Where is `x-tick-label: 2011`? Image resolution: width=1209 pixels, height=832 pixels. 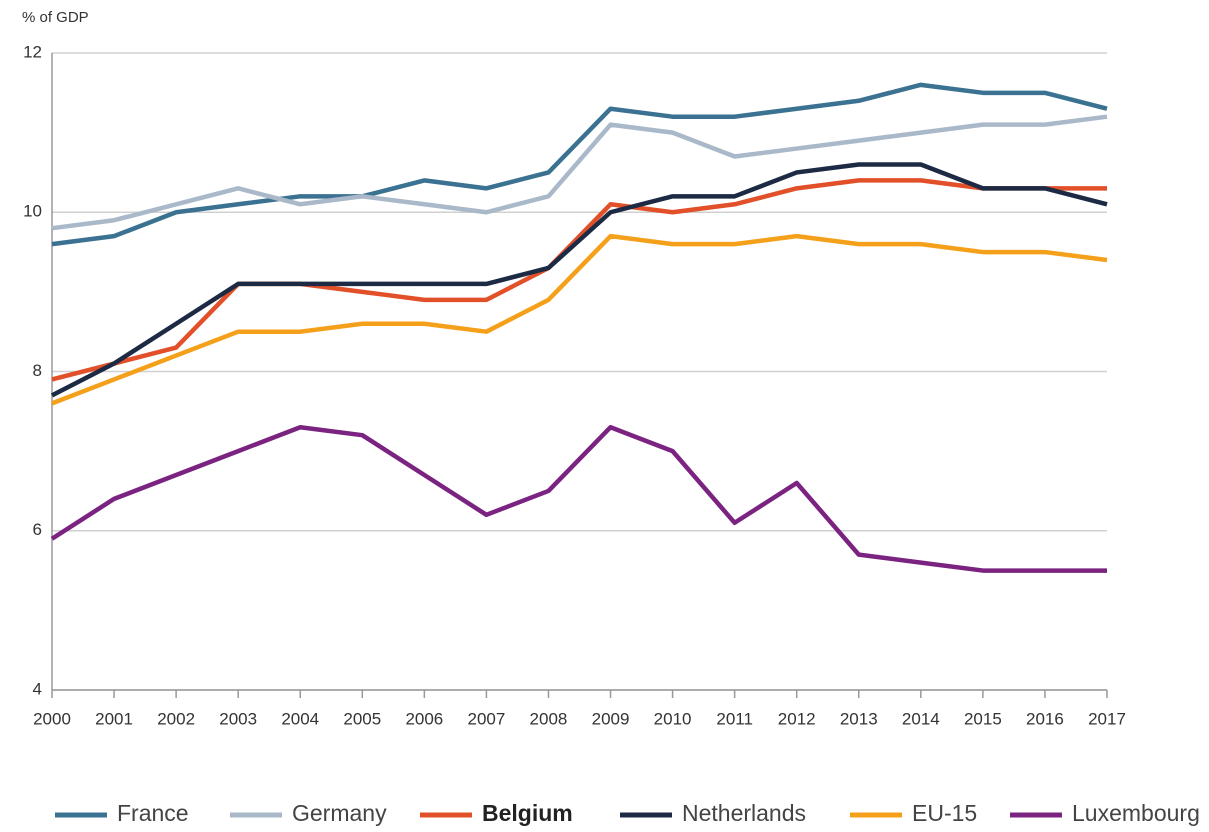
x-tick-label: 2011 is located at coordinates (734, 718).